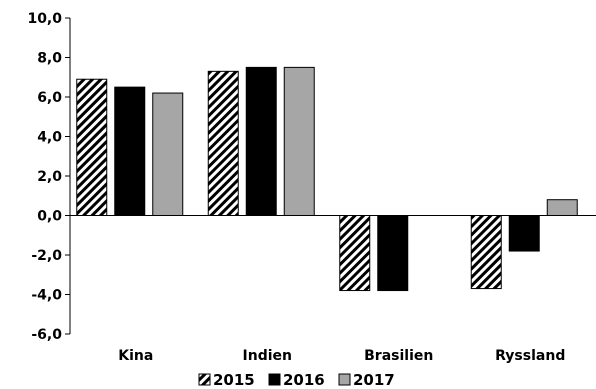  What do you see at coordinates (398, 356) in the screenshot?
I see `category-label: Brasilien` at bounding box center [398, 356].